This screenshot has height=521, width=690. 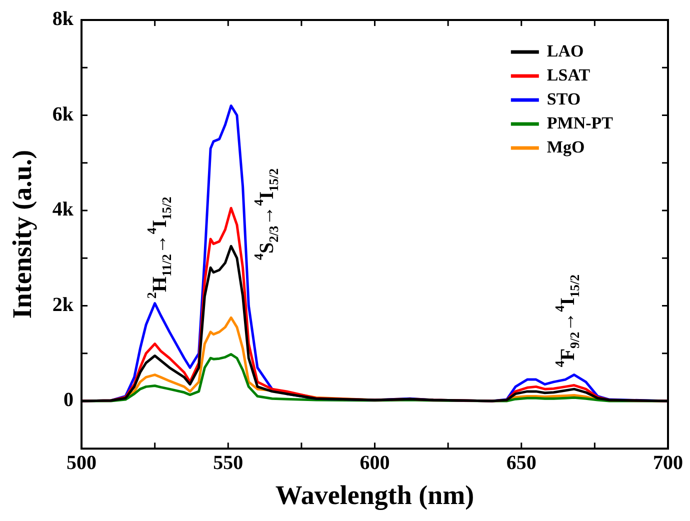 What do you see at coordinates (63, 114) in the screenshot?
I see `y-tick-label: 6k` at bounding box center [63, 114].